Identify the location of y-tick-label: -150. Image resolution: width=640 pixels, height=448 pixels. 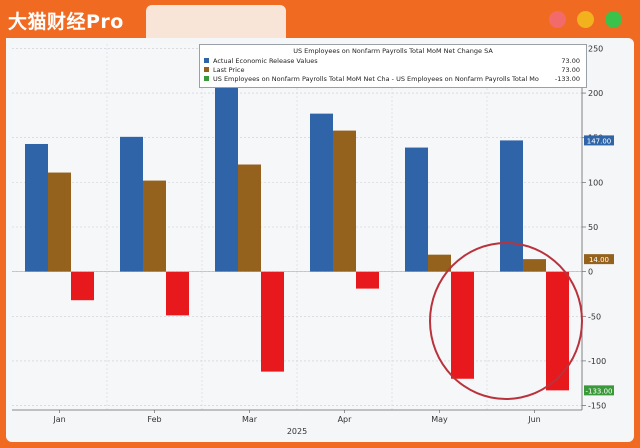
(597, 406).